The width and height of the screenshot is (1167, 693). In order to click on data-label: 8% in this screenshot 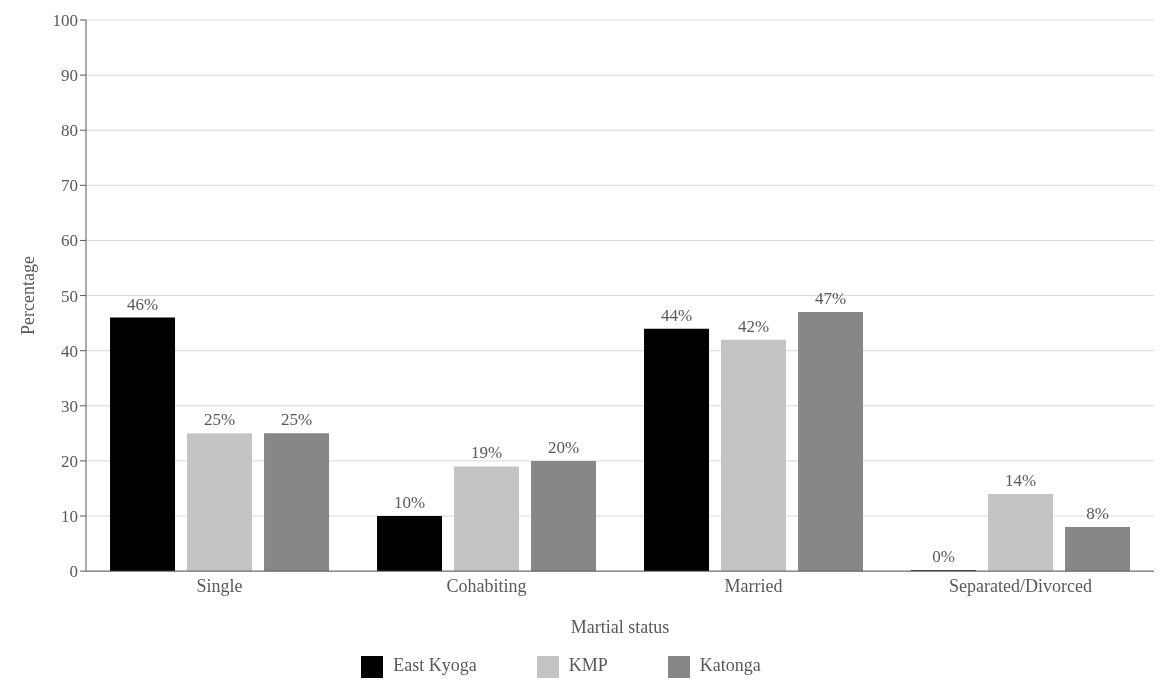, I will do `click(1097, 514)`.